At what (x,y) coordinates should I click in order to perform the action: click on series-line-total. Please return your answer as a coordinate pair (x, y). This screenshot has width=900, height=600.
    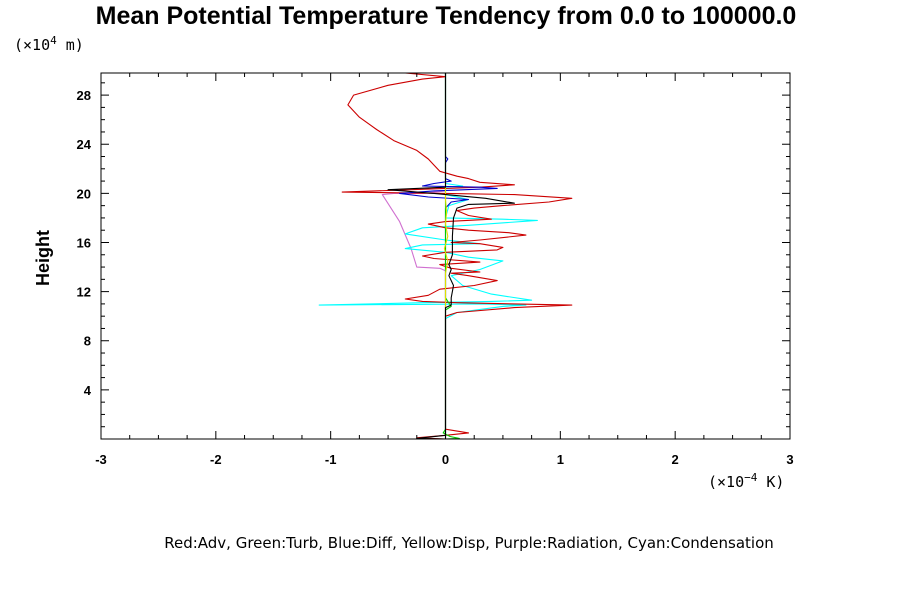
    Looking at the image, I should click on (451, 256).